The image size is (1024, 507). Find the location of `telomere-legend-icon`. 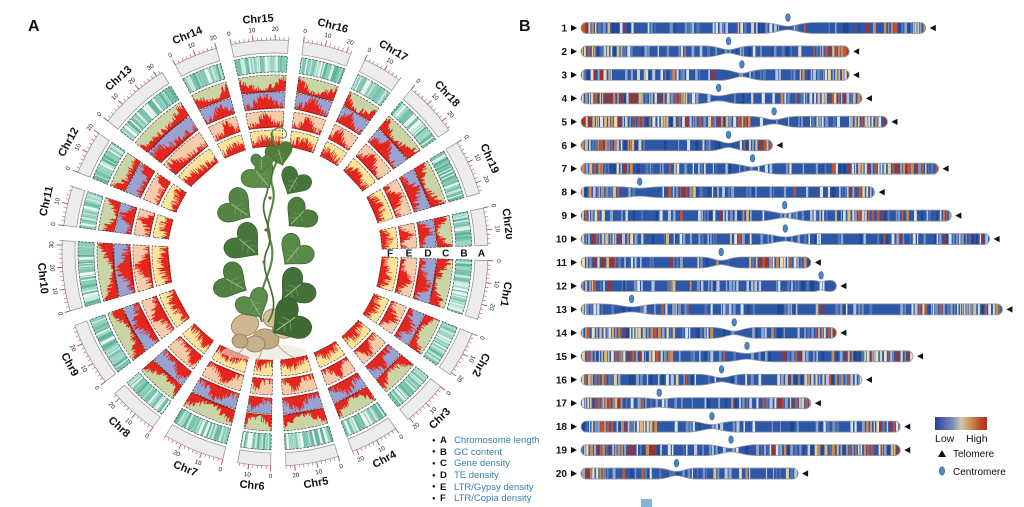

telomere-legend-icon is located at coordinates (942, 453).